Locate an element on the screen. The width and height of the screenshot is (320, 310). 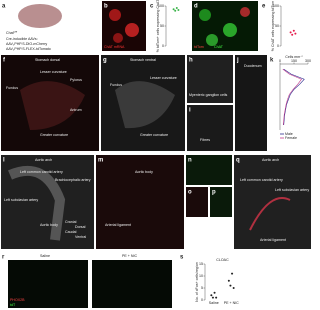
panel-letter: l is located at coordinates (4, 161).